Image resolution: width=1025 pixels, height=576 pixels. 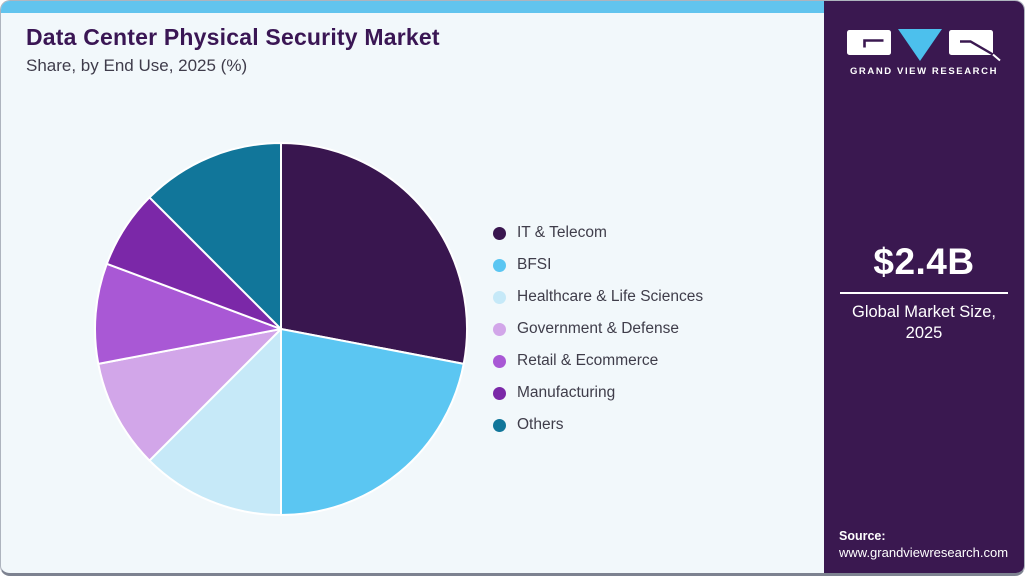 I want to click on logo-g-block, so click(x=869, y=42).